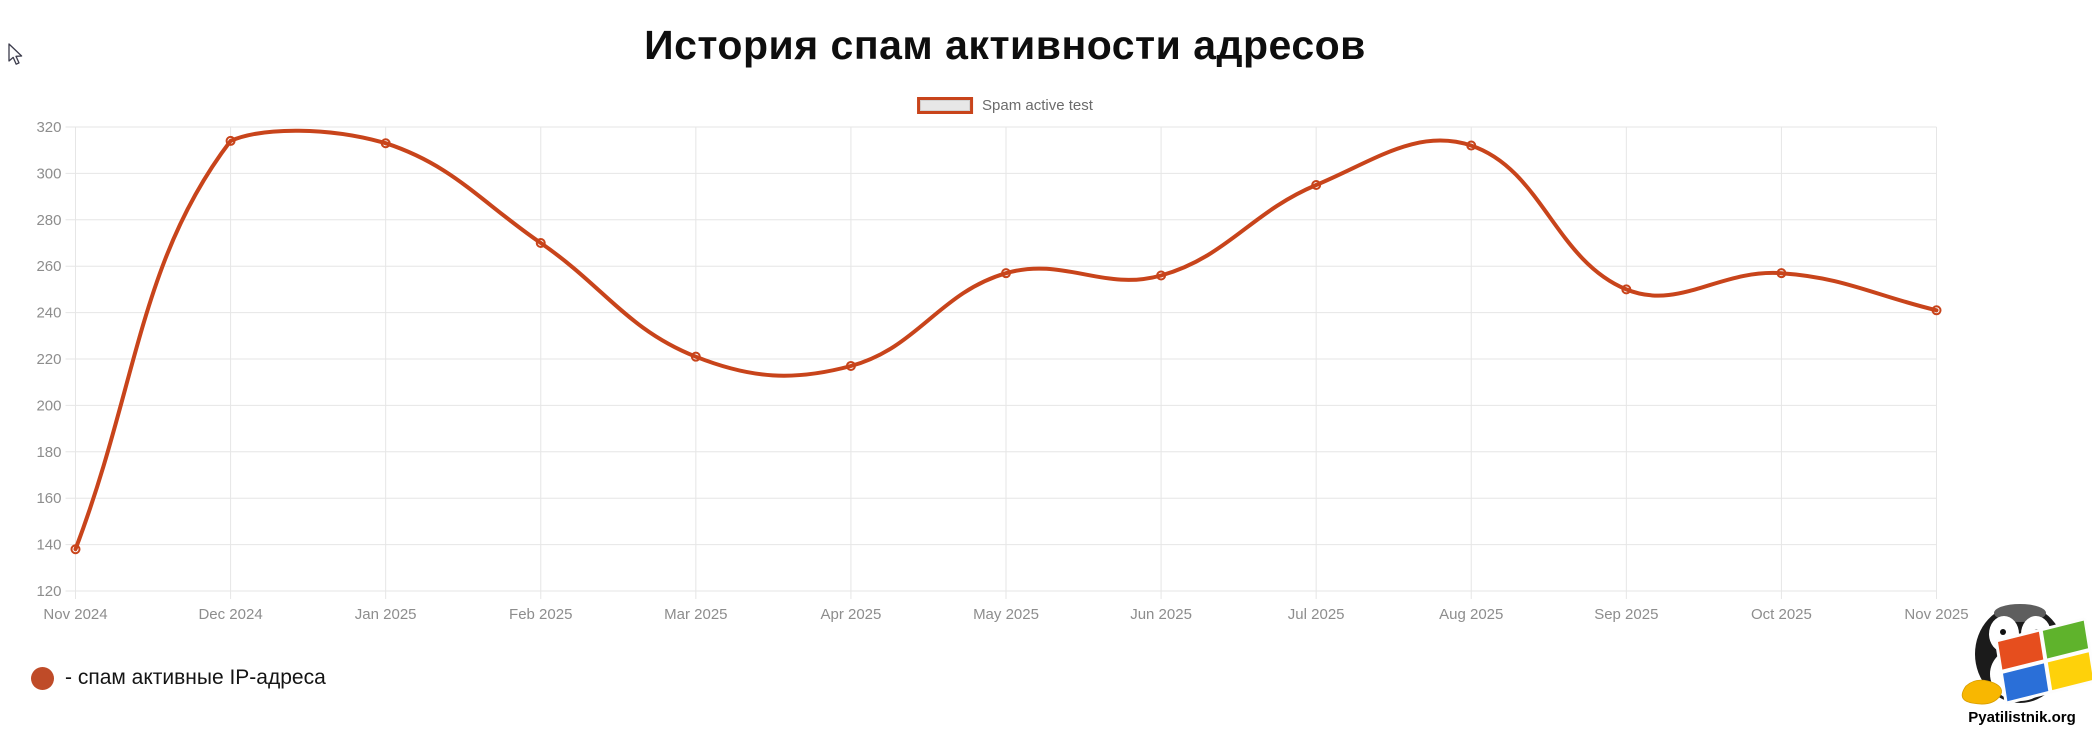  I want to click on x-tick-label: Jul 2025, so click(1316, 614).